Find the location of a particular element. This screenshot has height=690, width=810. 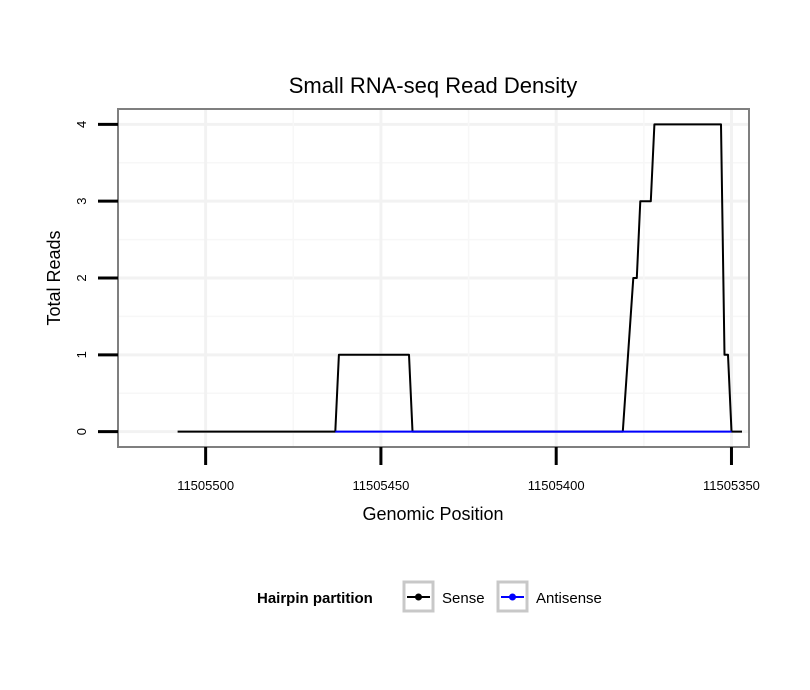

y-tick-label: 2 is located at coordinates (81, 277).